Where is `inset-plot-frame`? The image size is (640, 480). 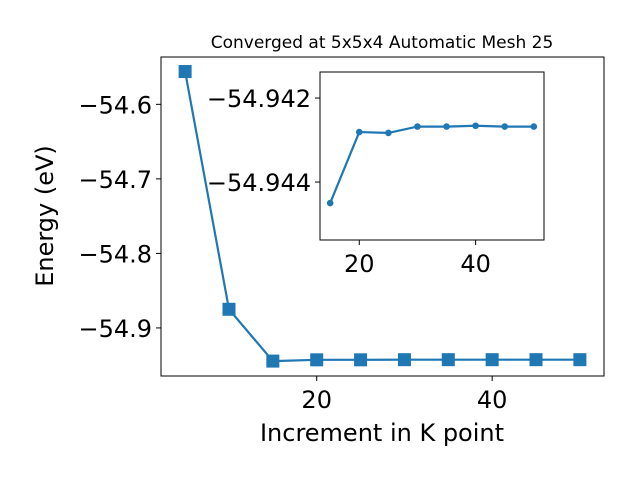
inset-plot-frame is located at coordinates (432, 156).